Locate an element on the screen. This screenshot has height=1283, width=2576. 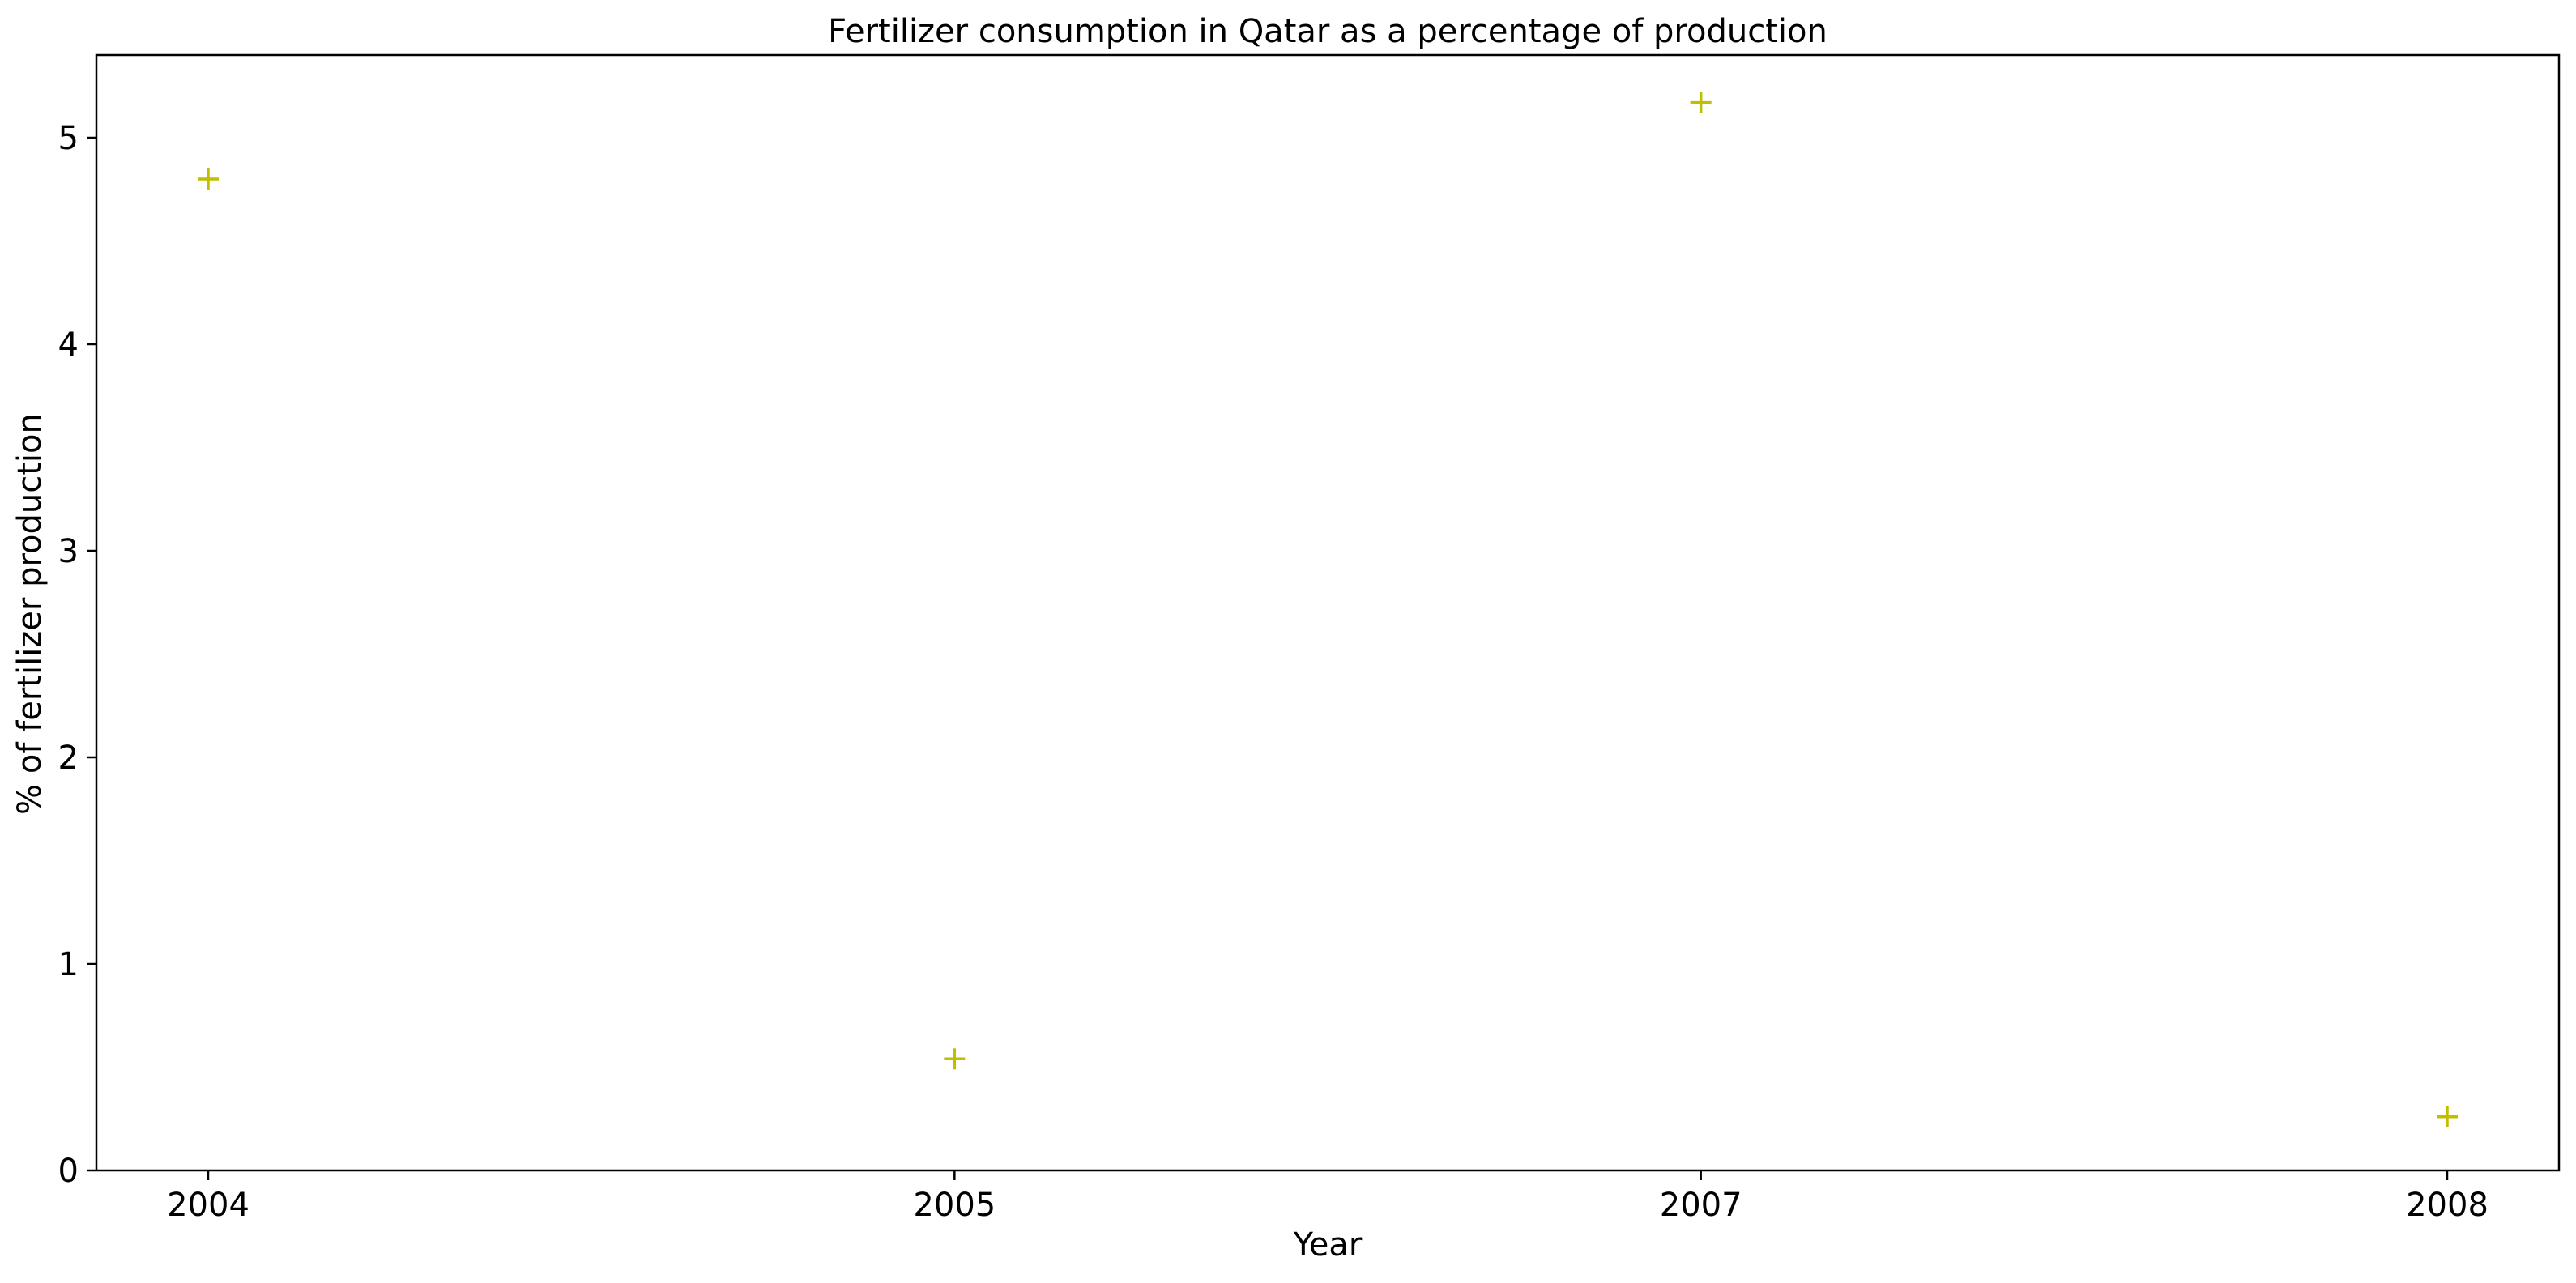
y-tick-label: 0 is located at coordinates (69, 1172).